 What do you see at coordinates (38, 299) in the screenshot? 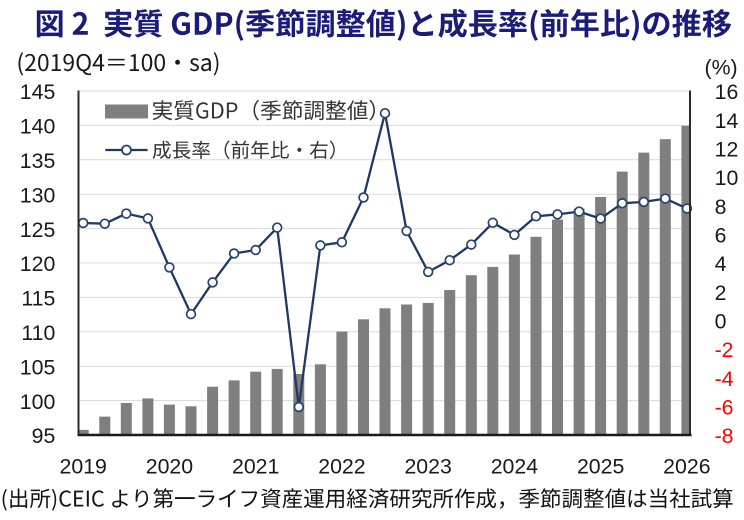
I see `svg-text: 115` at bounding box center [38, 299].